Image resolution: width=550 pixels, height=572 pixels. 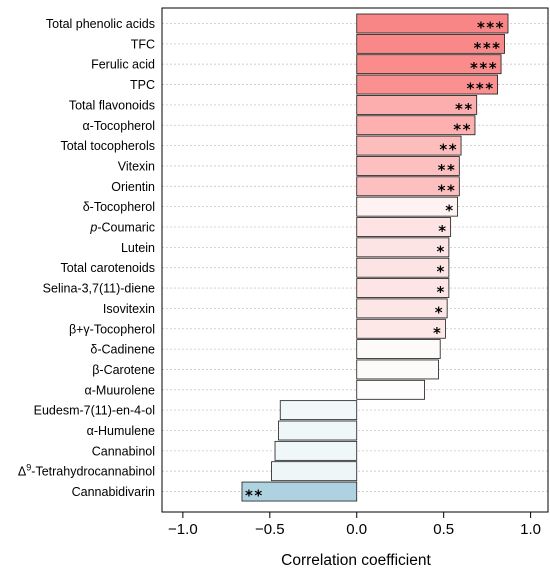 I want to click on x-tick-label: 1.0, so click(x=530, y=529).